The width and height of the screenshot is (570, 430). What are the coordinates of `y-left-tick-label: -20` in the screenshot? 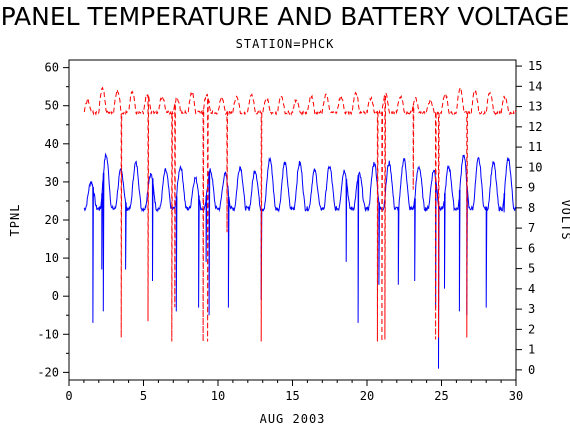 It's located at (48, 372).